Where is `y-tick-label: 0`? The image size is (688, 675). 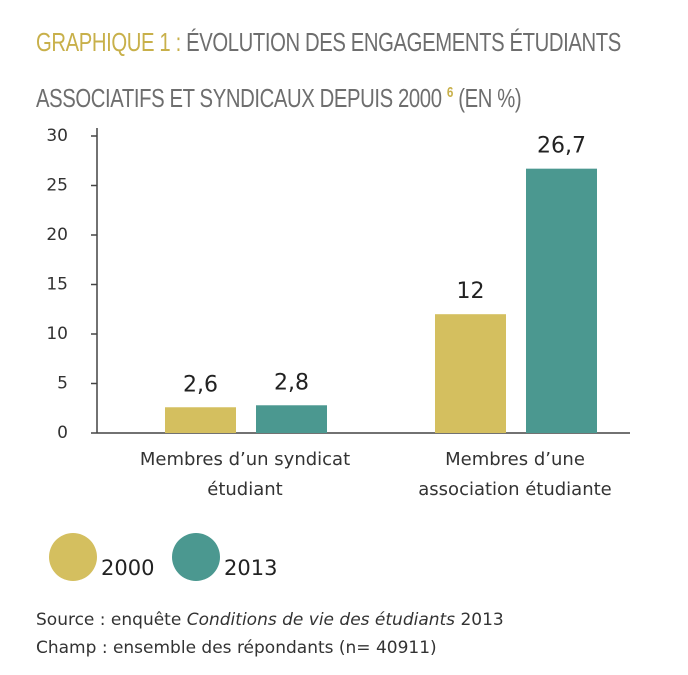 y-tick-label: 0 is located at coordinates (62, 433).